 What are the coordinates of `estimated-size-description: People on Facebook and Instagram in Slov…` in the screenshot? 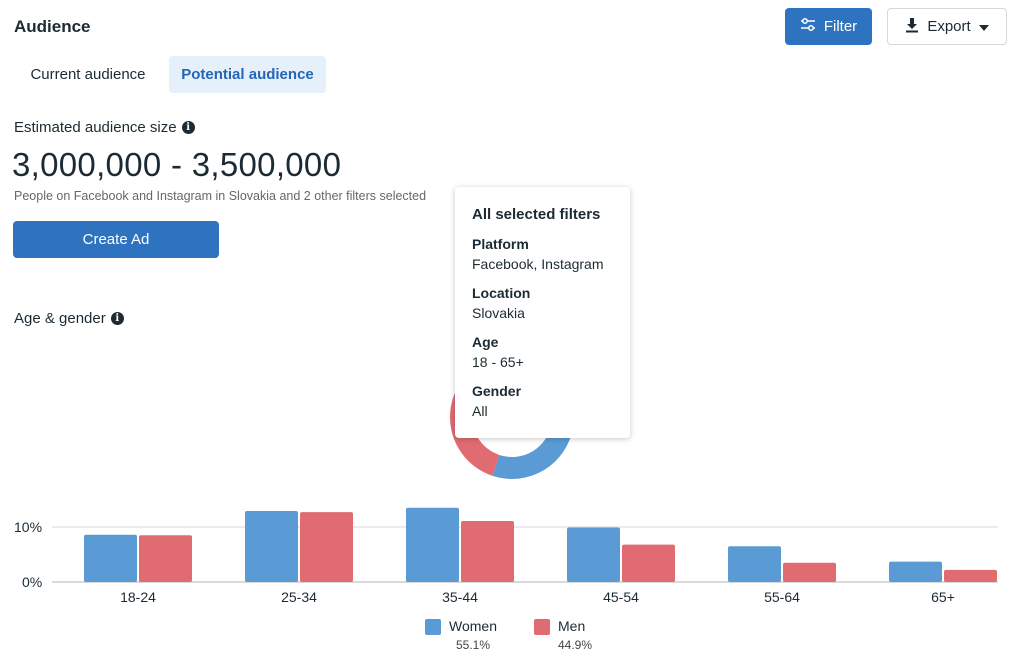 It's located at (220, 196).